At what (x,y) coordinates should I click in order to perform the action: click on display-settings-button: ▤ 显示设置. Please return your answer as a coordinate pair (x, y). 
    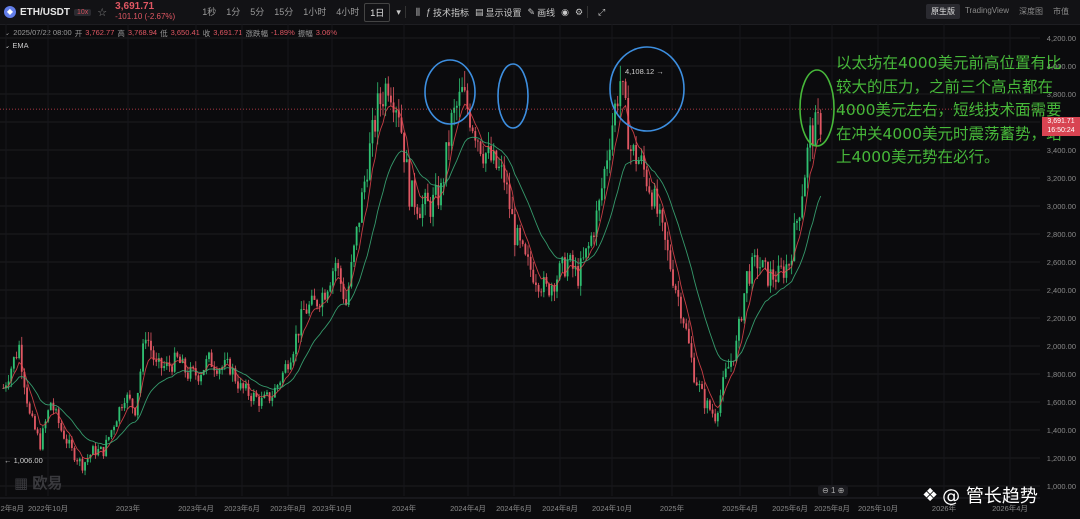
    Looking at the image, I should click on (498, 12).